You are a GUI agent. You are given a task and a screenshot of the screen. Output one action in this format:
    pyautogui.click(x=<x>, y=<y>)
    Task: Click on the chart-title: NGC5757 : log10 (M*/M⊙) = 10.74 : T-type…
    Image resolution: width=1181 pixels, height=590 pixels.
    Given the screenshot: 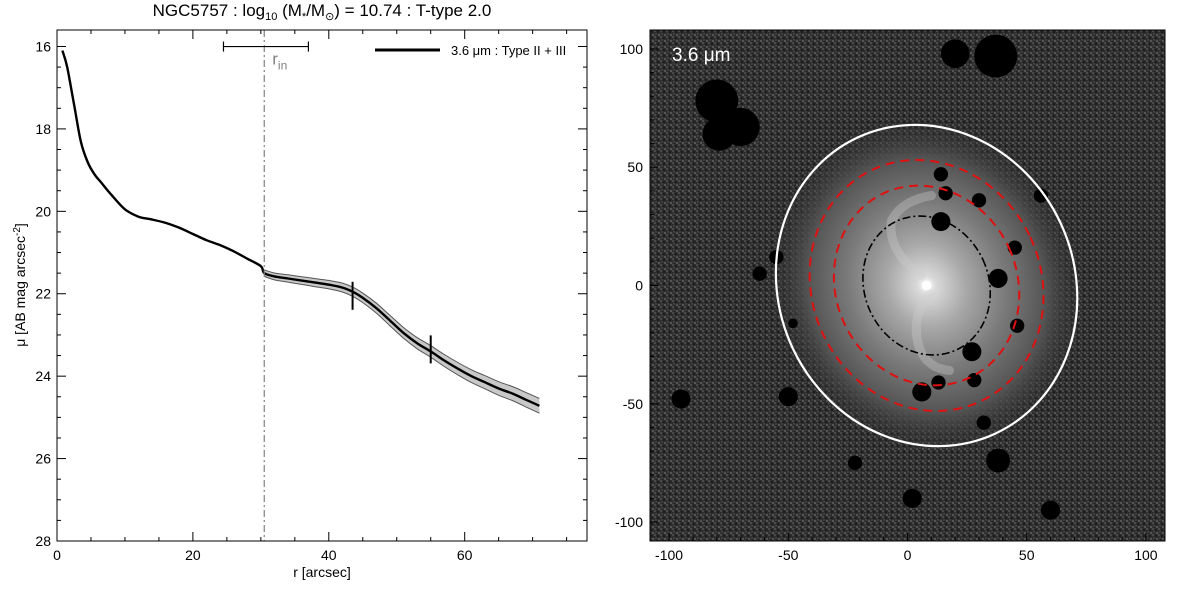 What is the action you would take?
    pyautogui.click(x=322, y=12)
    